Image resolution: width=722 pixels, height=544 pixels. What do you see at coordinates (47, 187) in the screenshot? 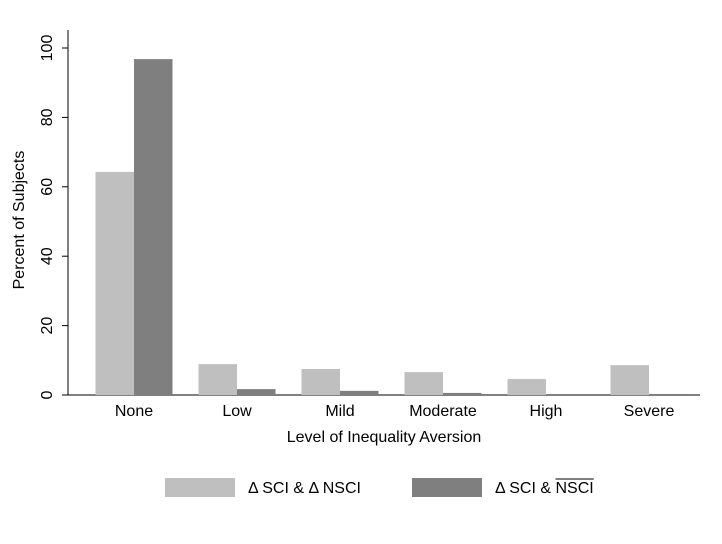
I see `y-tick-label: 60` at bounding box center [47, 187].